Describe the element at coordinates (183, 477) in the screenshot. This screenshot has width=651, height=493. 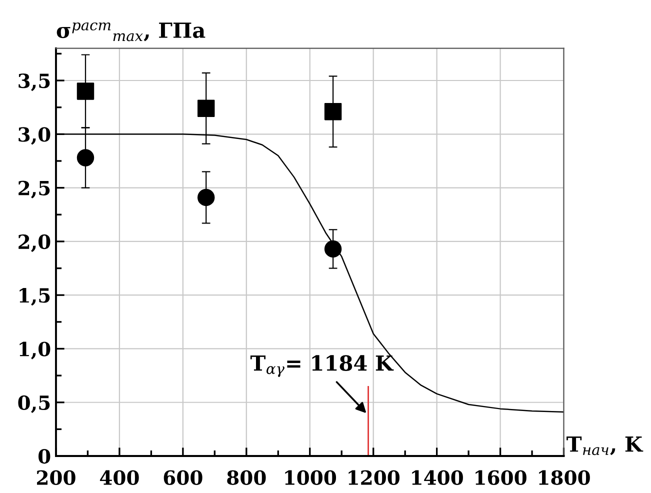
I see `x-tick-label: 600` at that location.